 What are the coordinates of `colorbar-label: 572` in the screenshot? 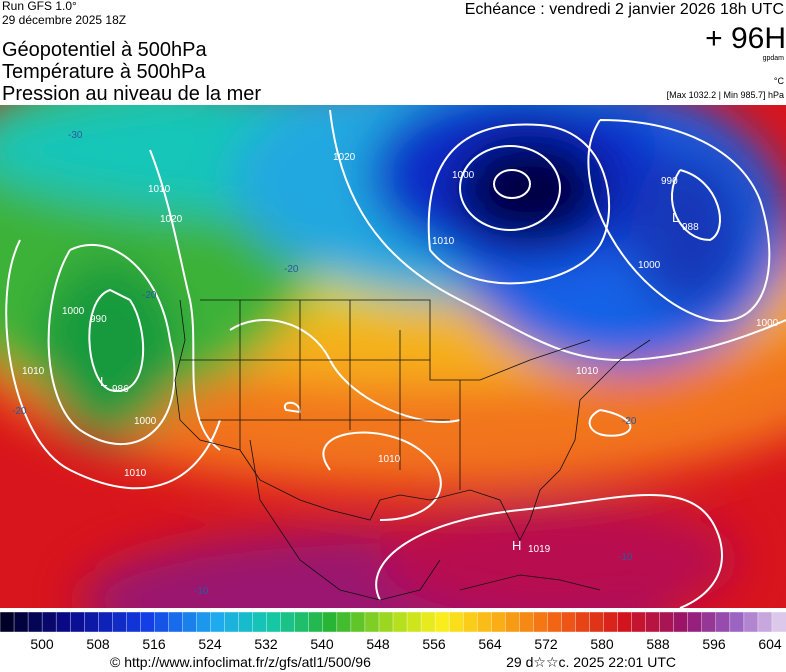 It's located at (546, 644).